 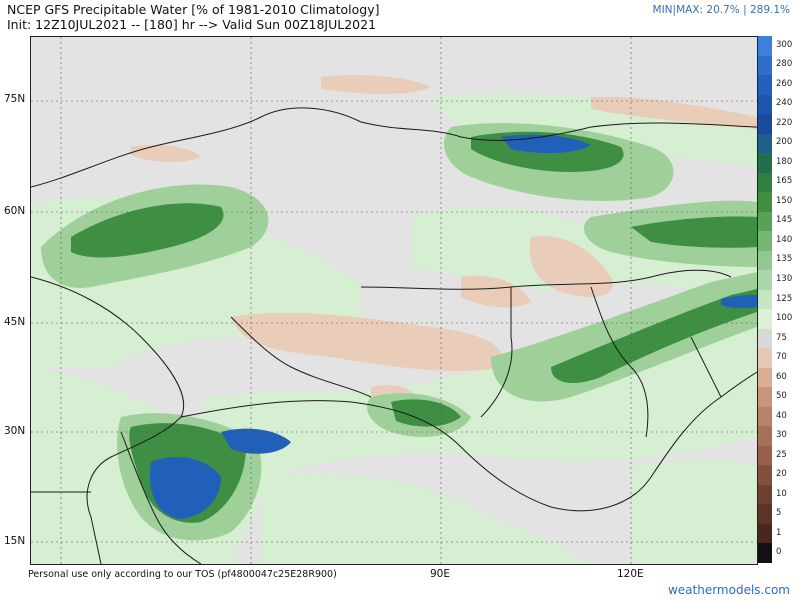 I want to click on lat-label-30n: 30N, so click(x=15, y=431).